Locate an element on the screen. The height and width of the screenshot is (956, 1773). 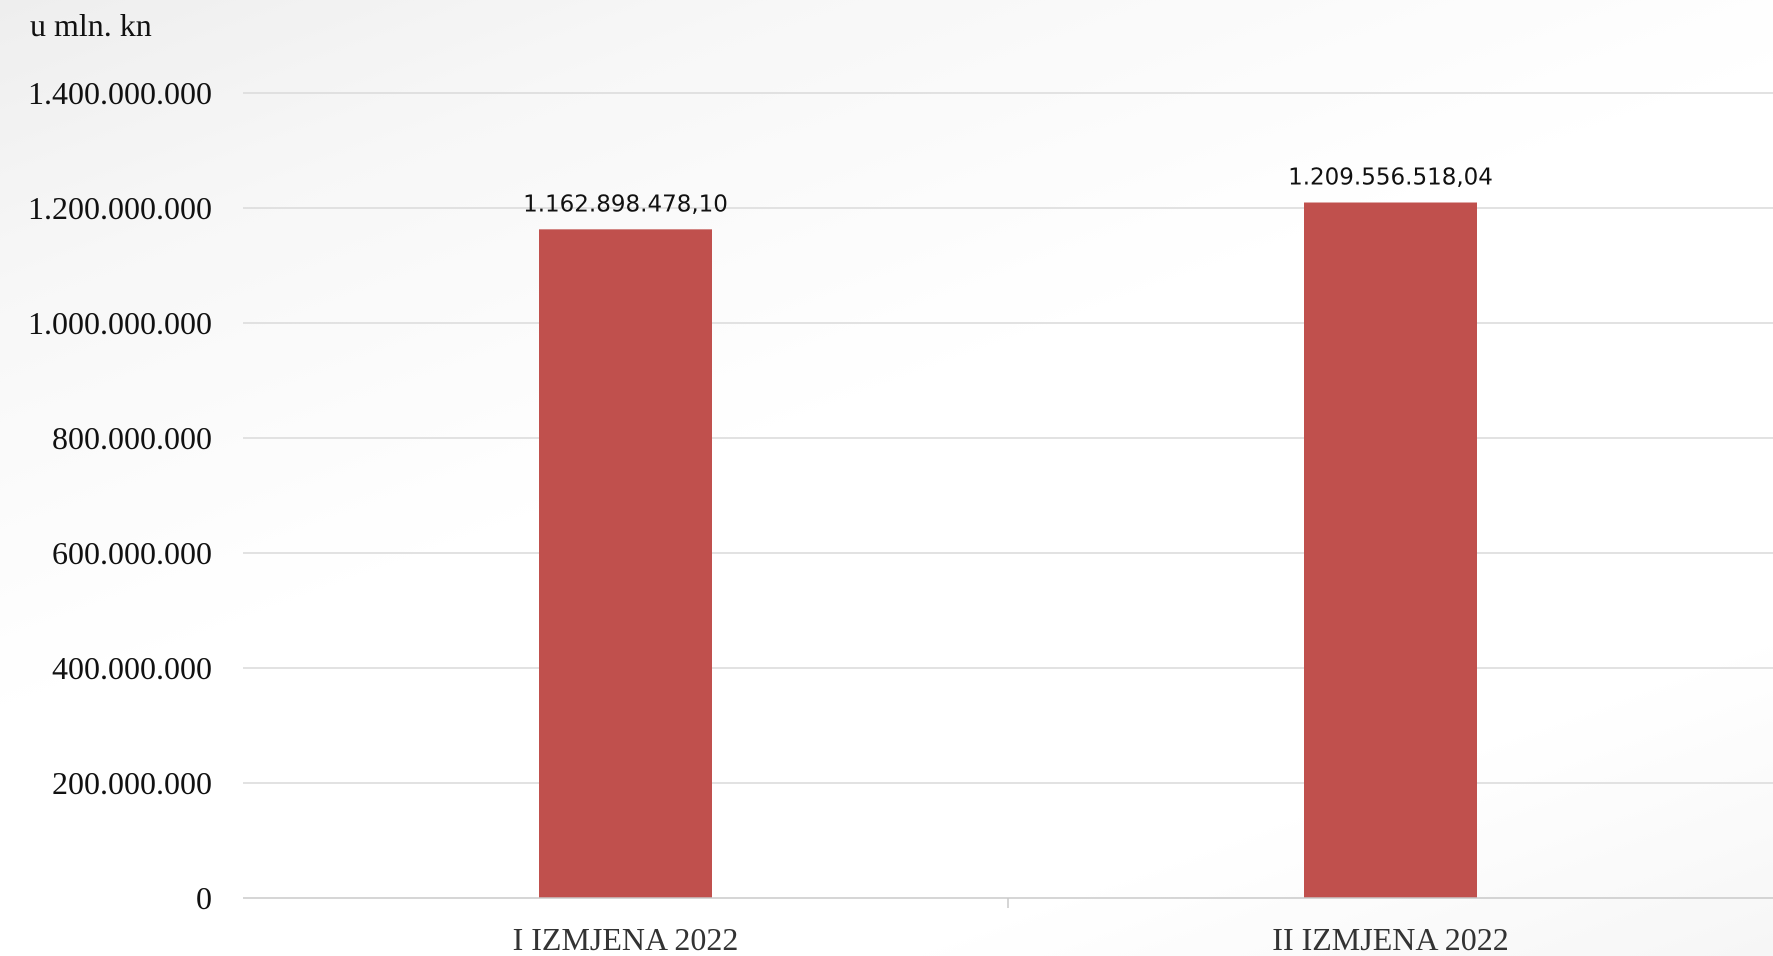
y-tick-label: 200.000.000 is located at coordinates (132, 783).